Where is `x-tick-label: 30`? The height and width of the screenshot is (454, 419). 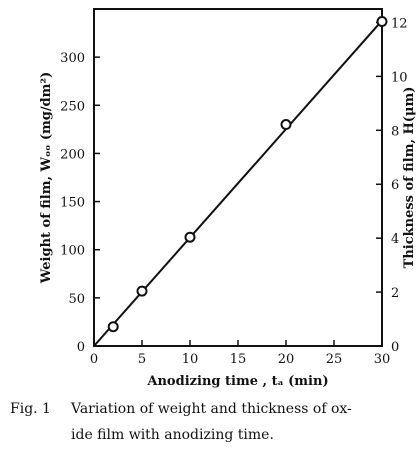
x-tick-label: 30 is located at coordinates (382, 359).